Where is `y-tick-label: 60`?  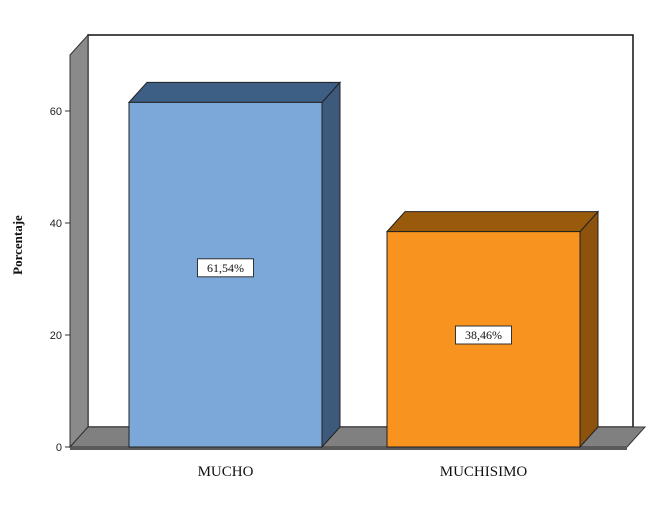 y-tick-label: 60 is located at coordinates (56, 112).